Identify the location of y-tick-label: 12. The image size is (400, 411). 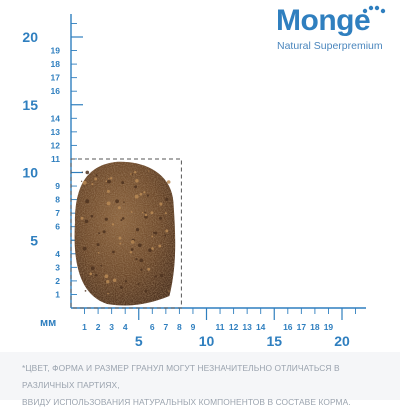
(56, 145).